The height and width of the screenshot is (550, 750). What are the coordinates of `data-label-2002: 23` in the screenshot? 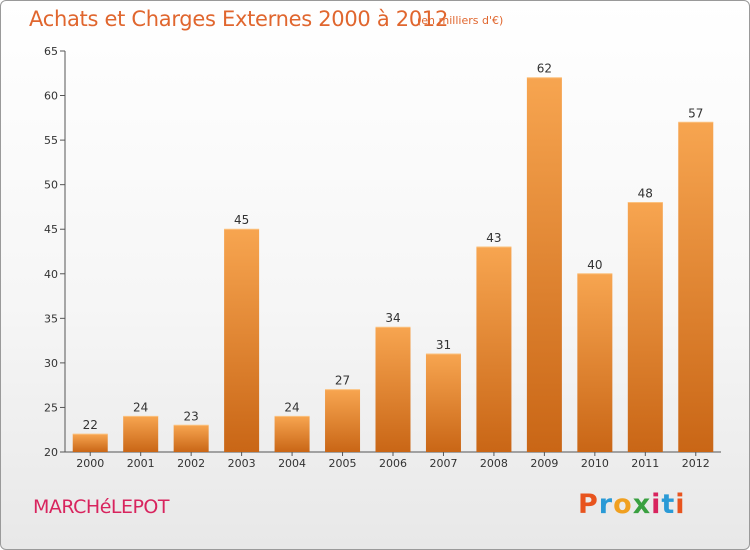 It's located at (191, 416).